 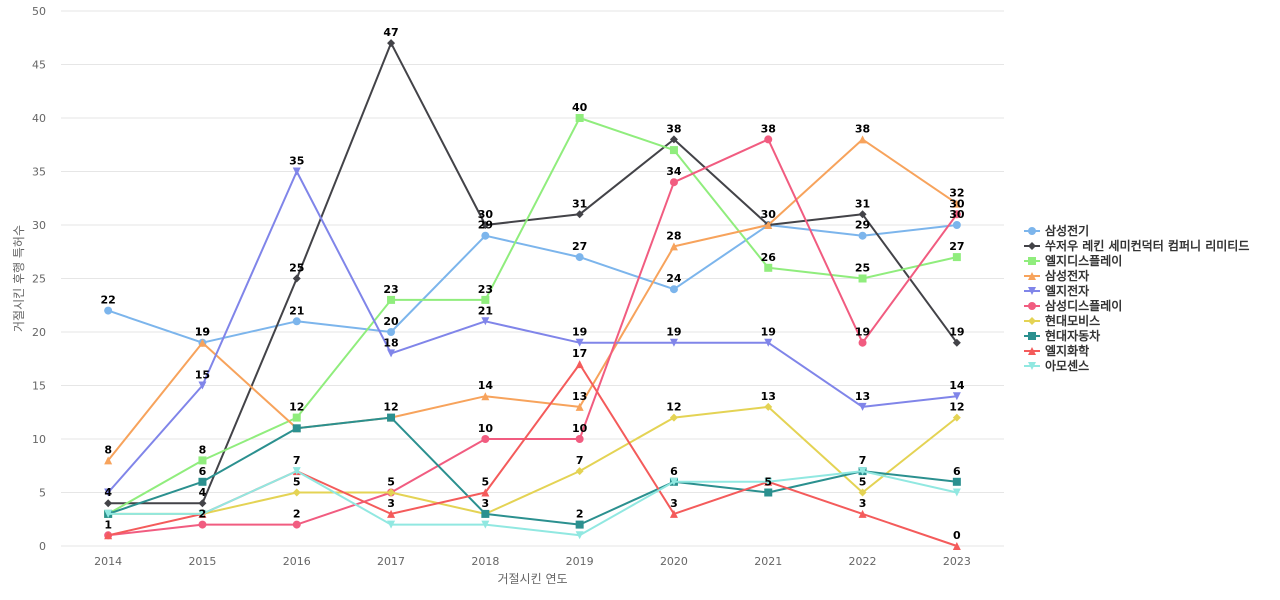 What do you see at coordinates (1062, 335) in the screenshot?
I see `legend-item: 현대자동차` at bounding box center [1062, 335].